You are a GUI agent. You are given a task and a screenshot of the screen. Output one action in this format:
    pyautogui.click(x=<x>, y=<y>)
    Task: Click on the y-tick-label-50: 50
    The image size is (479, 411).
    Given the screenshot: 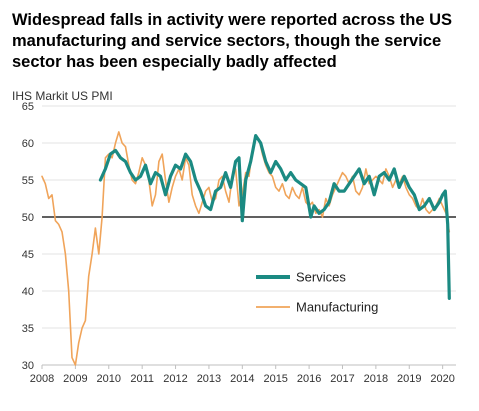 What is the action you would take?
    pyautogui.click(x=28, y=218)
    